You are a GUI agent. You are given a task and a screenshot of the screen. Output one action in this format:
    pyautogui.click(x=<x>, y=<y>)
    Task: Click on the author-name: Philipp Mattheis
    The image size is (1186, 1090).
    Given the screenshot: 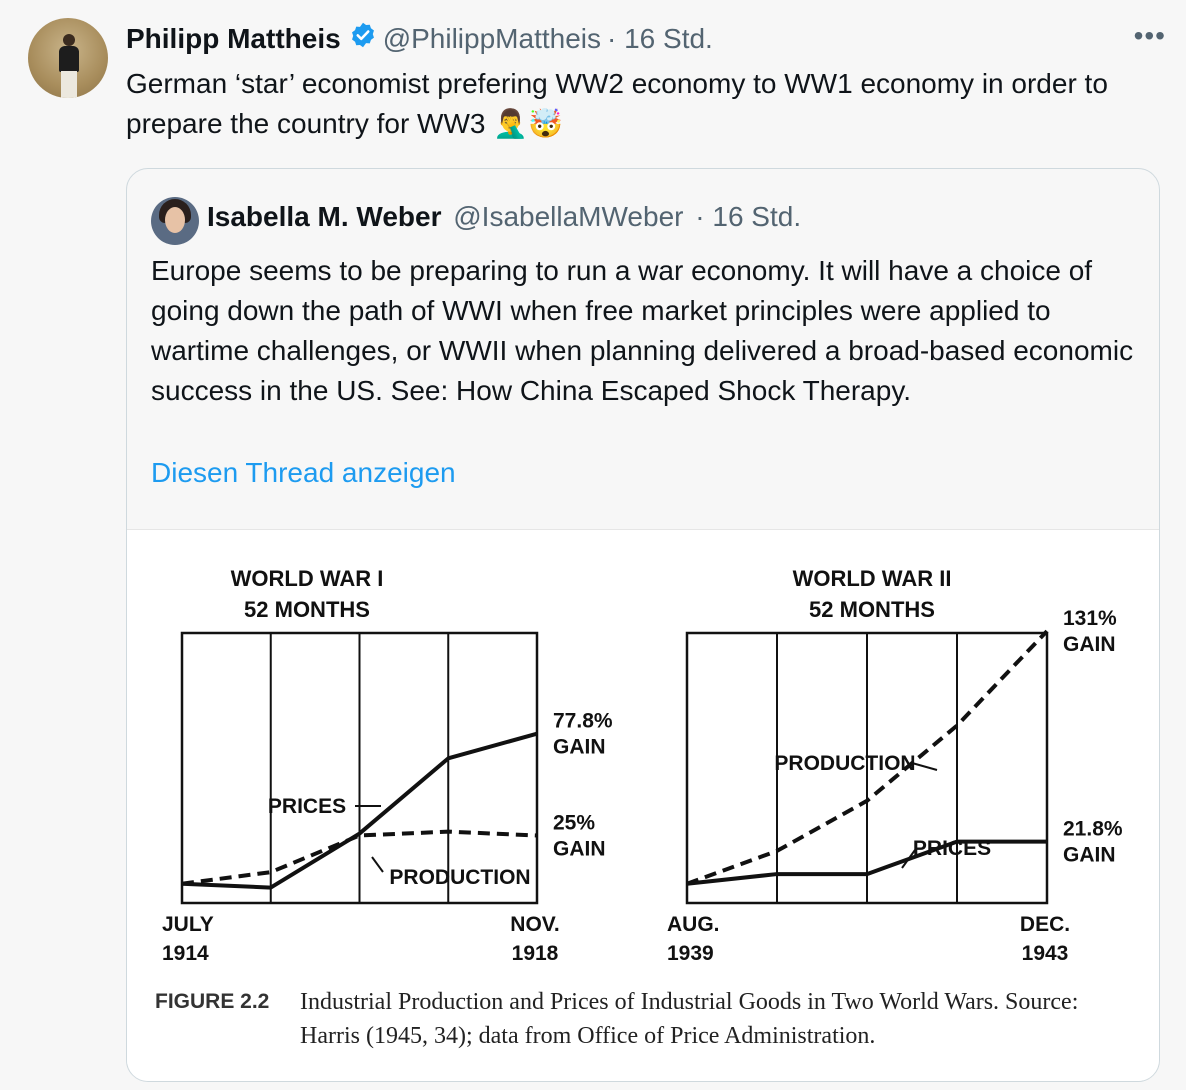 What is the action you would take?
    pyautogui.click(x=233, y=38)
    